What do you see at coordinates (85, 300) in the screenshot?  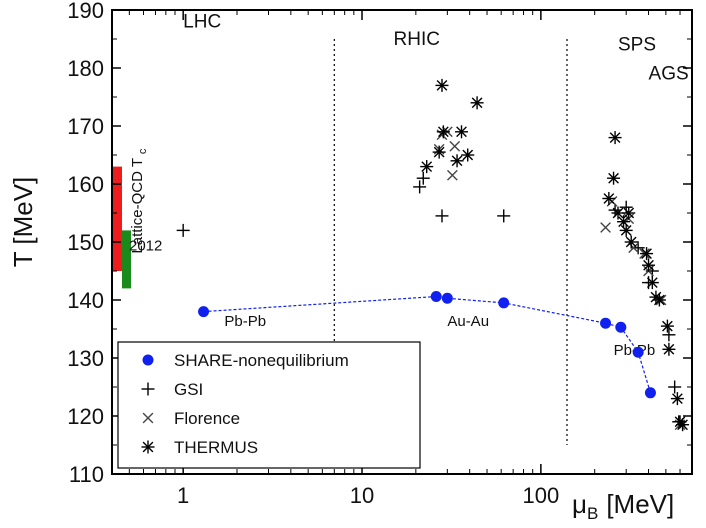 I see `y-tick-label: 140` at bounding box center [85, 300].